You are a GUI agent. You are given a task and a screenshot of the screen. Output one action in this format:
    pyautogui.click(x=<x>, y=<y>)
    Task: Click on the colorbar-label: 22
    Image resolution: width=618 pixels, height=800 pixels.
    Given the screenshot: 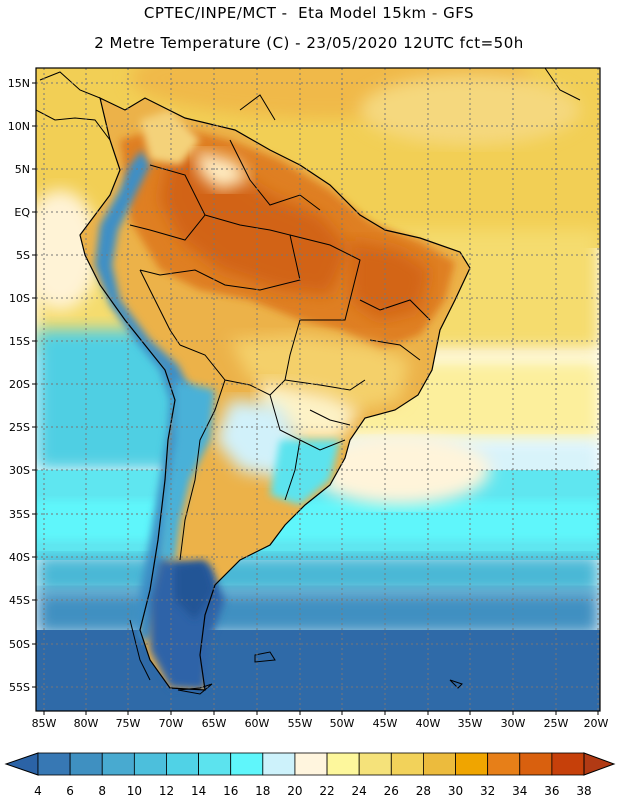 What is the action you would take?
    pyautogui.click(x=326, y=791)
    